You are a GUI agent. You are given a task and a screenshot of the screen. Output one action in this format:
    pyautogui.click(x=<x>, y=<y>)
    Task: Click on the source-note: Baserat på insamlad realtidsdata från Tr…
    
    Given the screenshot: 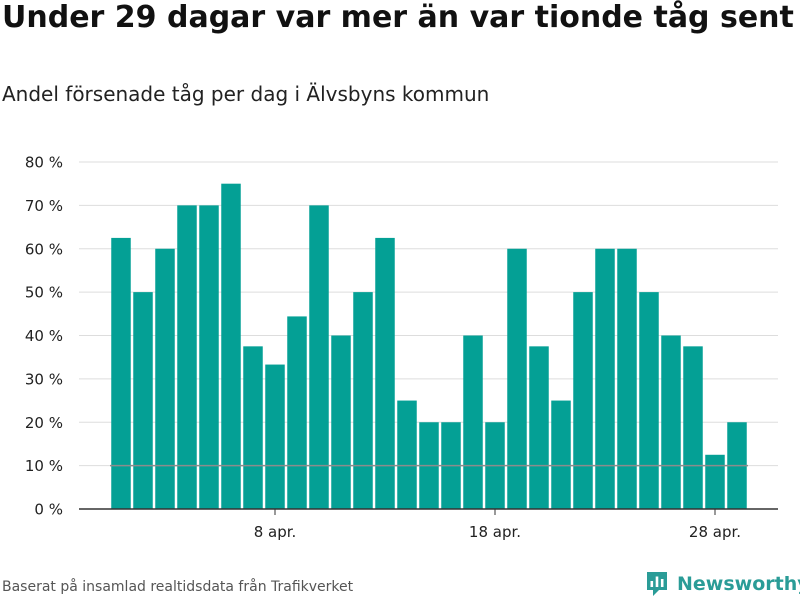 What is the action you would take?
    pyautogui.click(x=178, y=587)
    